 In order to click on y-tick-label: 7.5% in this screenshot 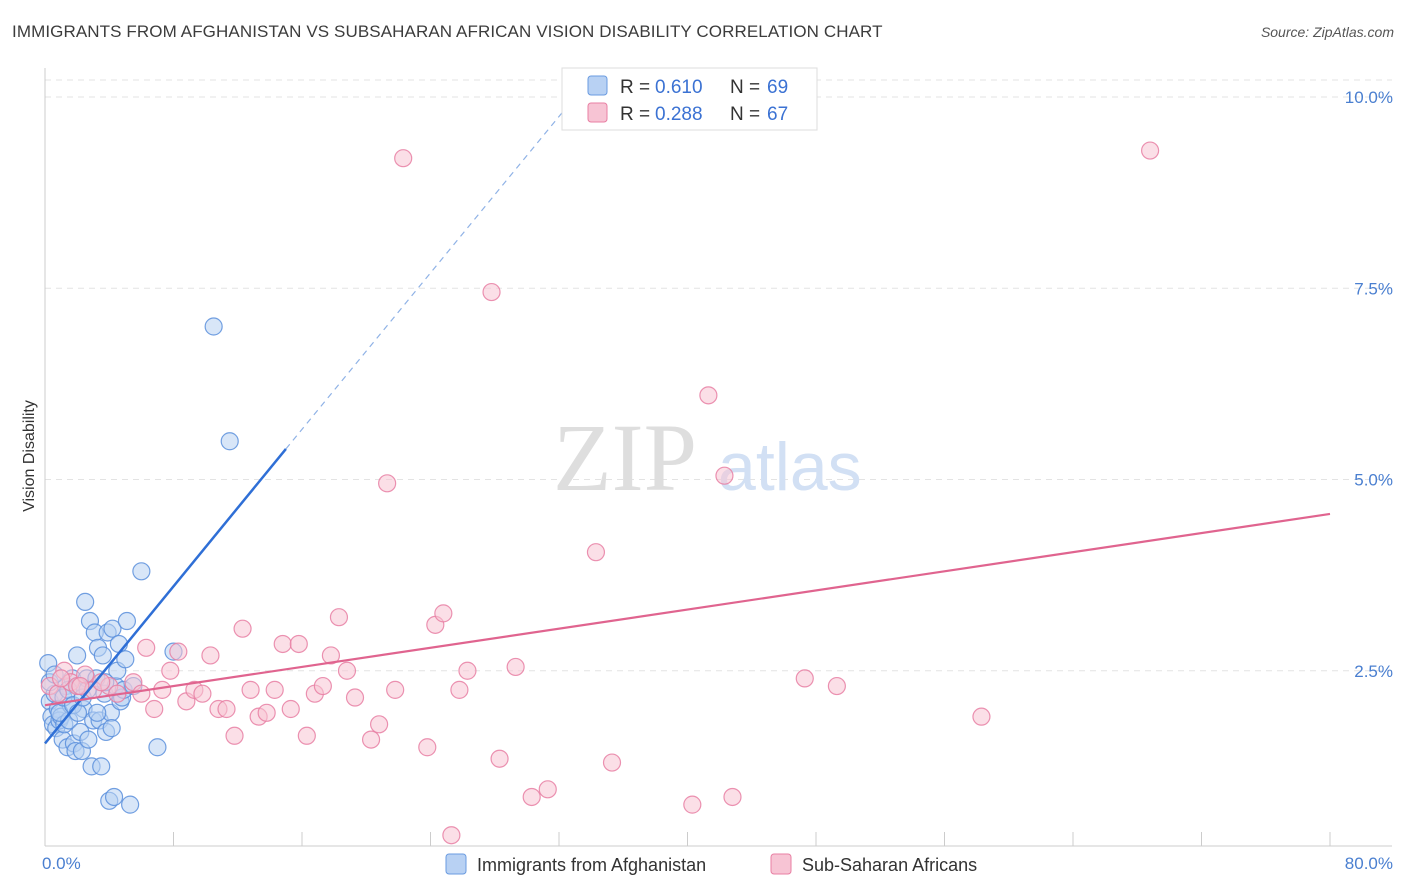, I will do `click(1373, 288)`.